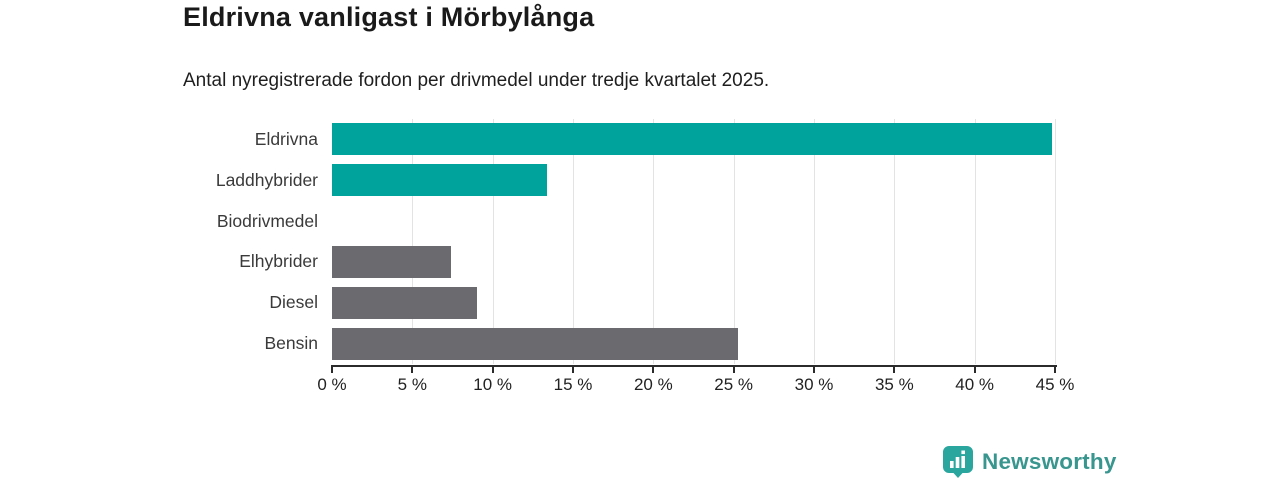  Describe the element at coordinates (695, 382) in the screenshot. I see `x-axis: 0 % 5 % 10 % 15 % 20 % 25 % 30 % 35 % 40 % 45 %` at that location.